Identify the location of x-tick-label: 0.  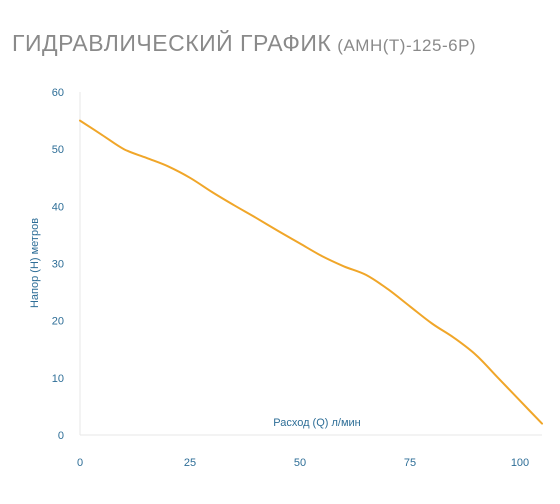
(80, 463).